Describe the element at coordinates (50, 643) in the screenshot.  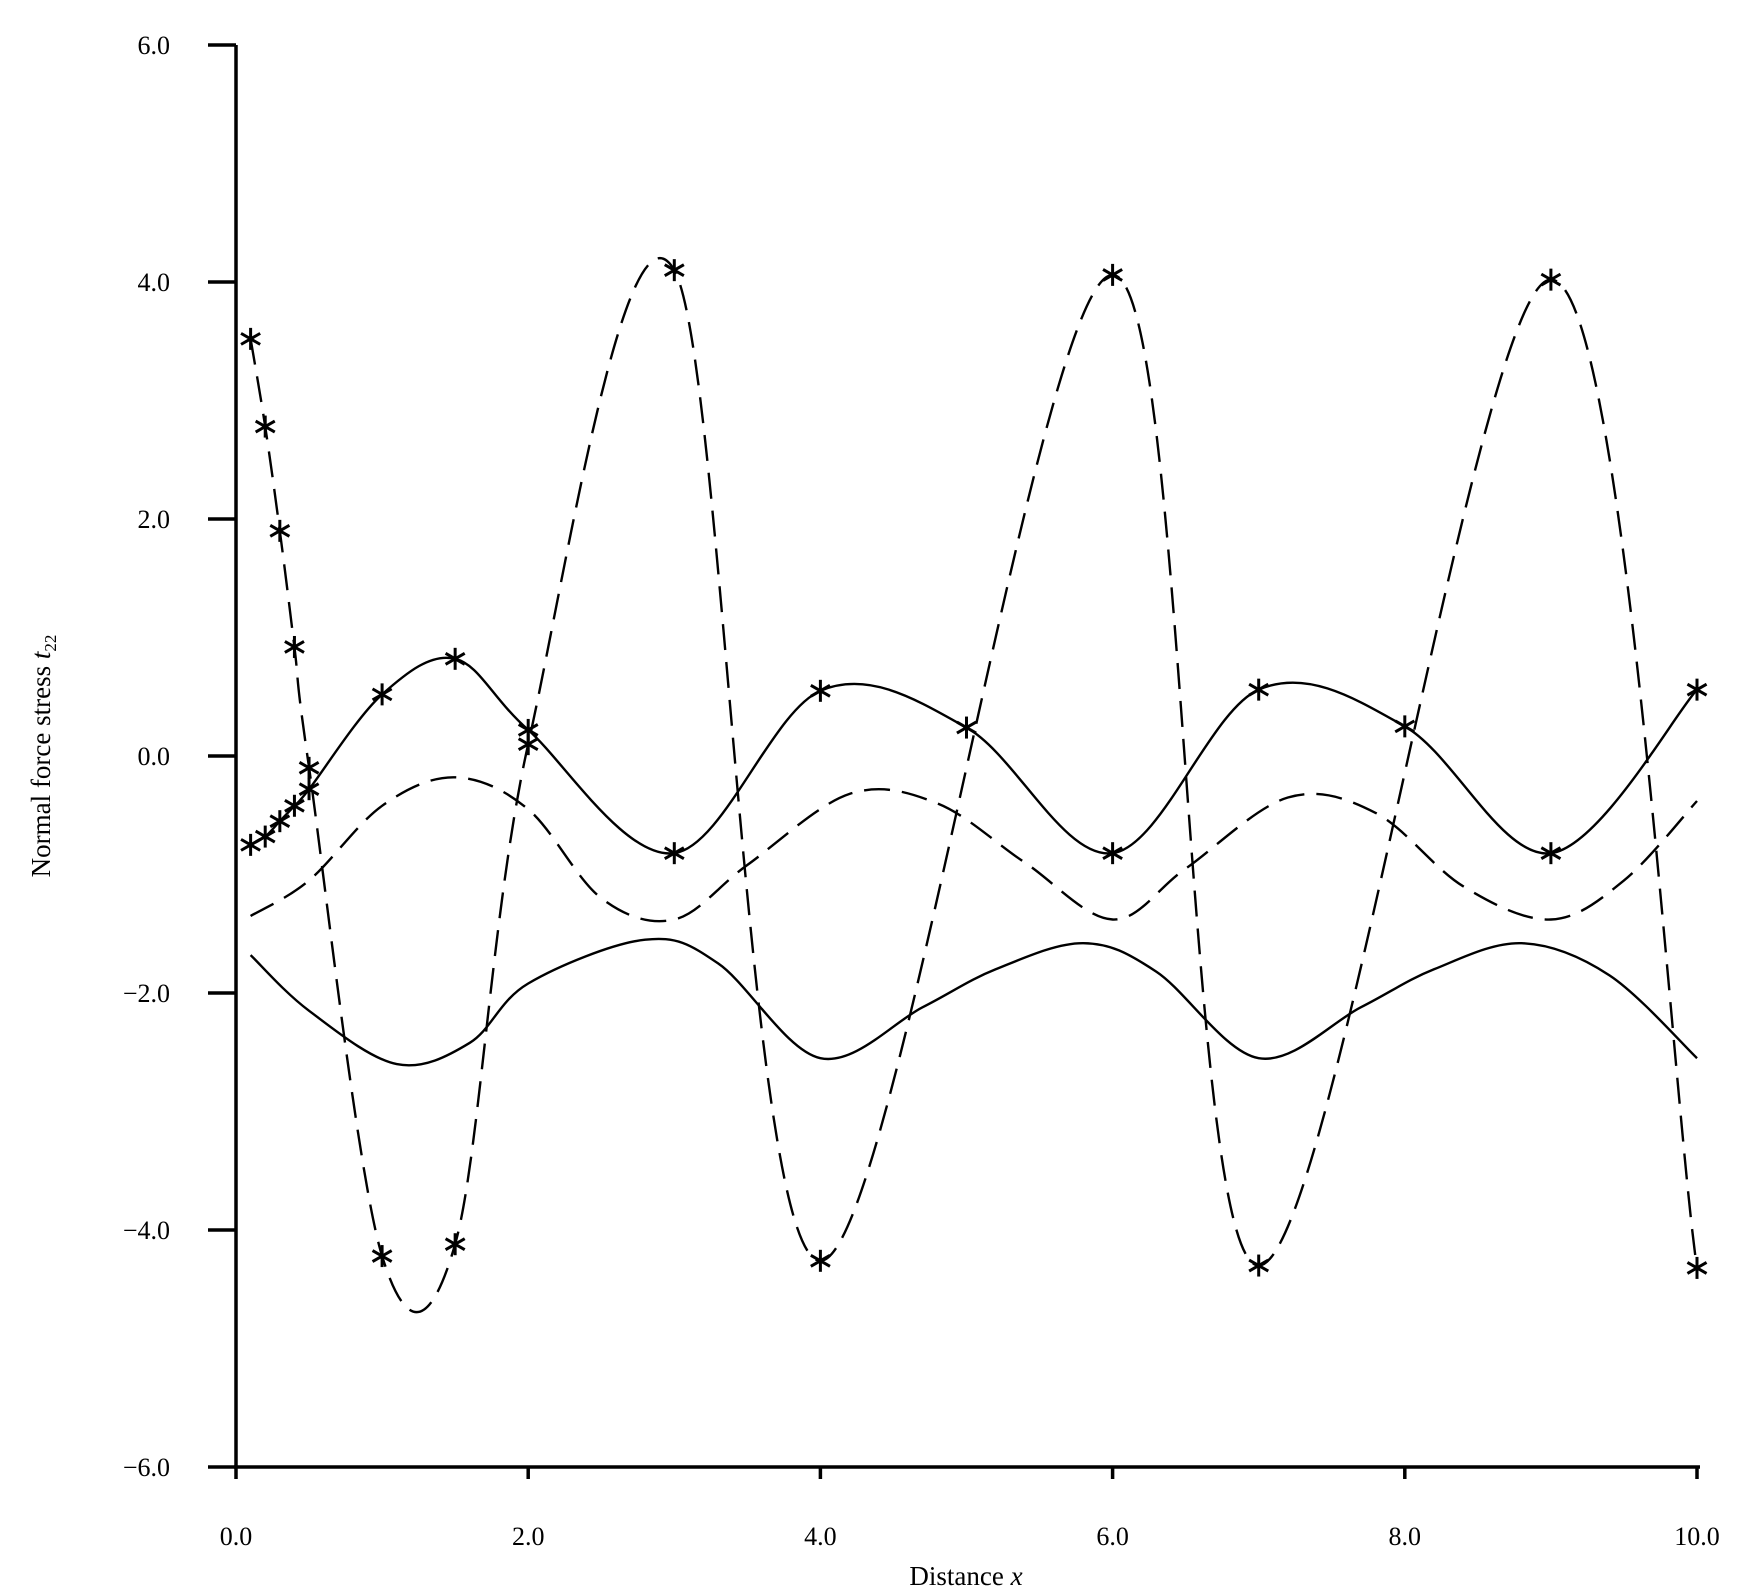
I see `y-axis-label-sub: 22` at that location.